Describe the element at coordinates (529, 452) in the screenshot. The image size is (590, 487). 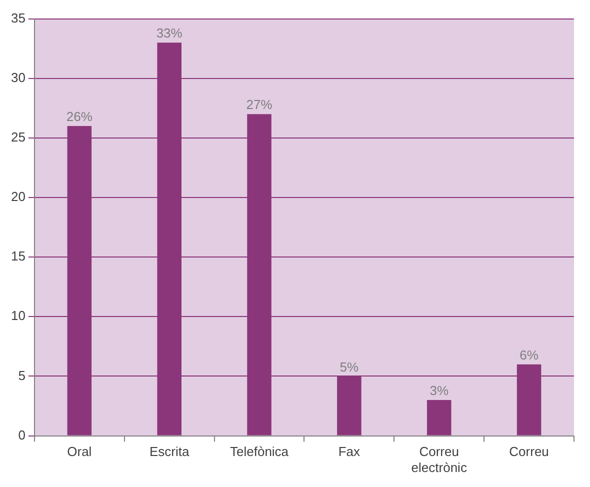
I see `x-tick-label: Correu` at that location.